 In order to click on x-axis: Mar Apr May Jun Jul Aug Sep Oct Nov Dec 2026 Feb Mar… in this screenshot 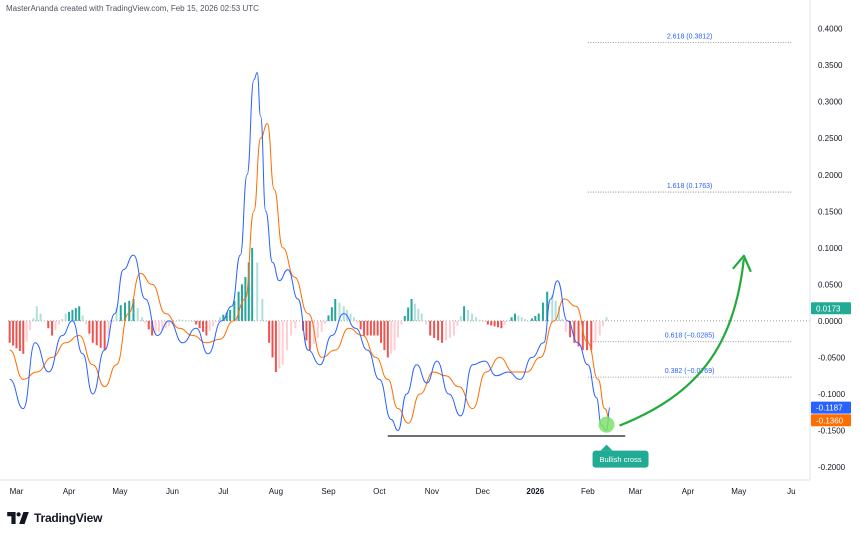, I will do `click(405, 487)`.